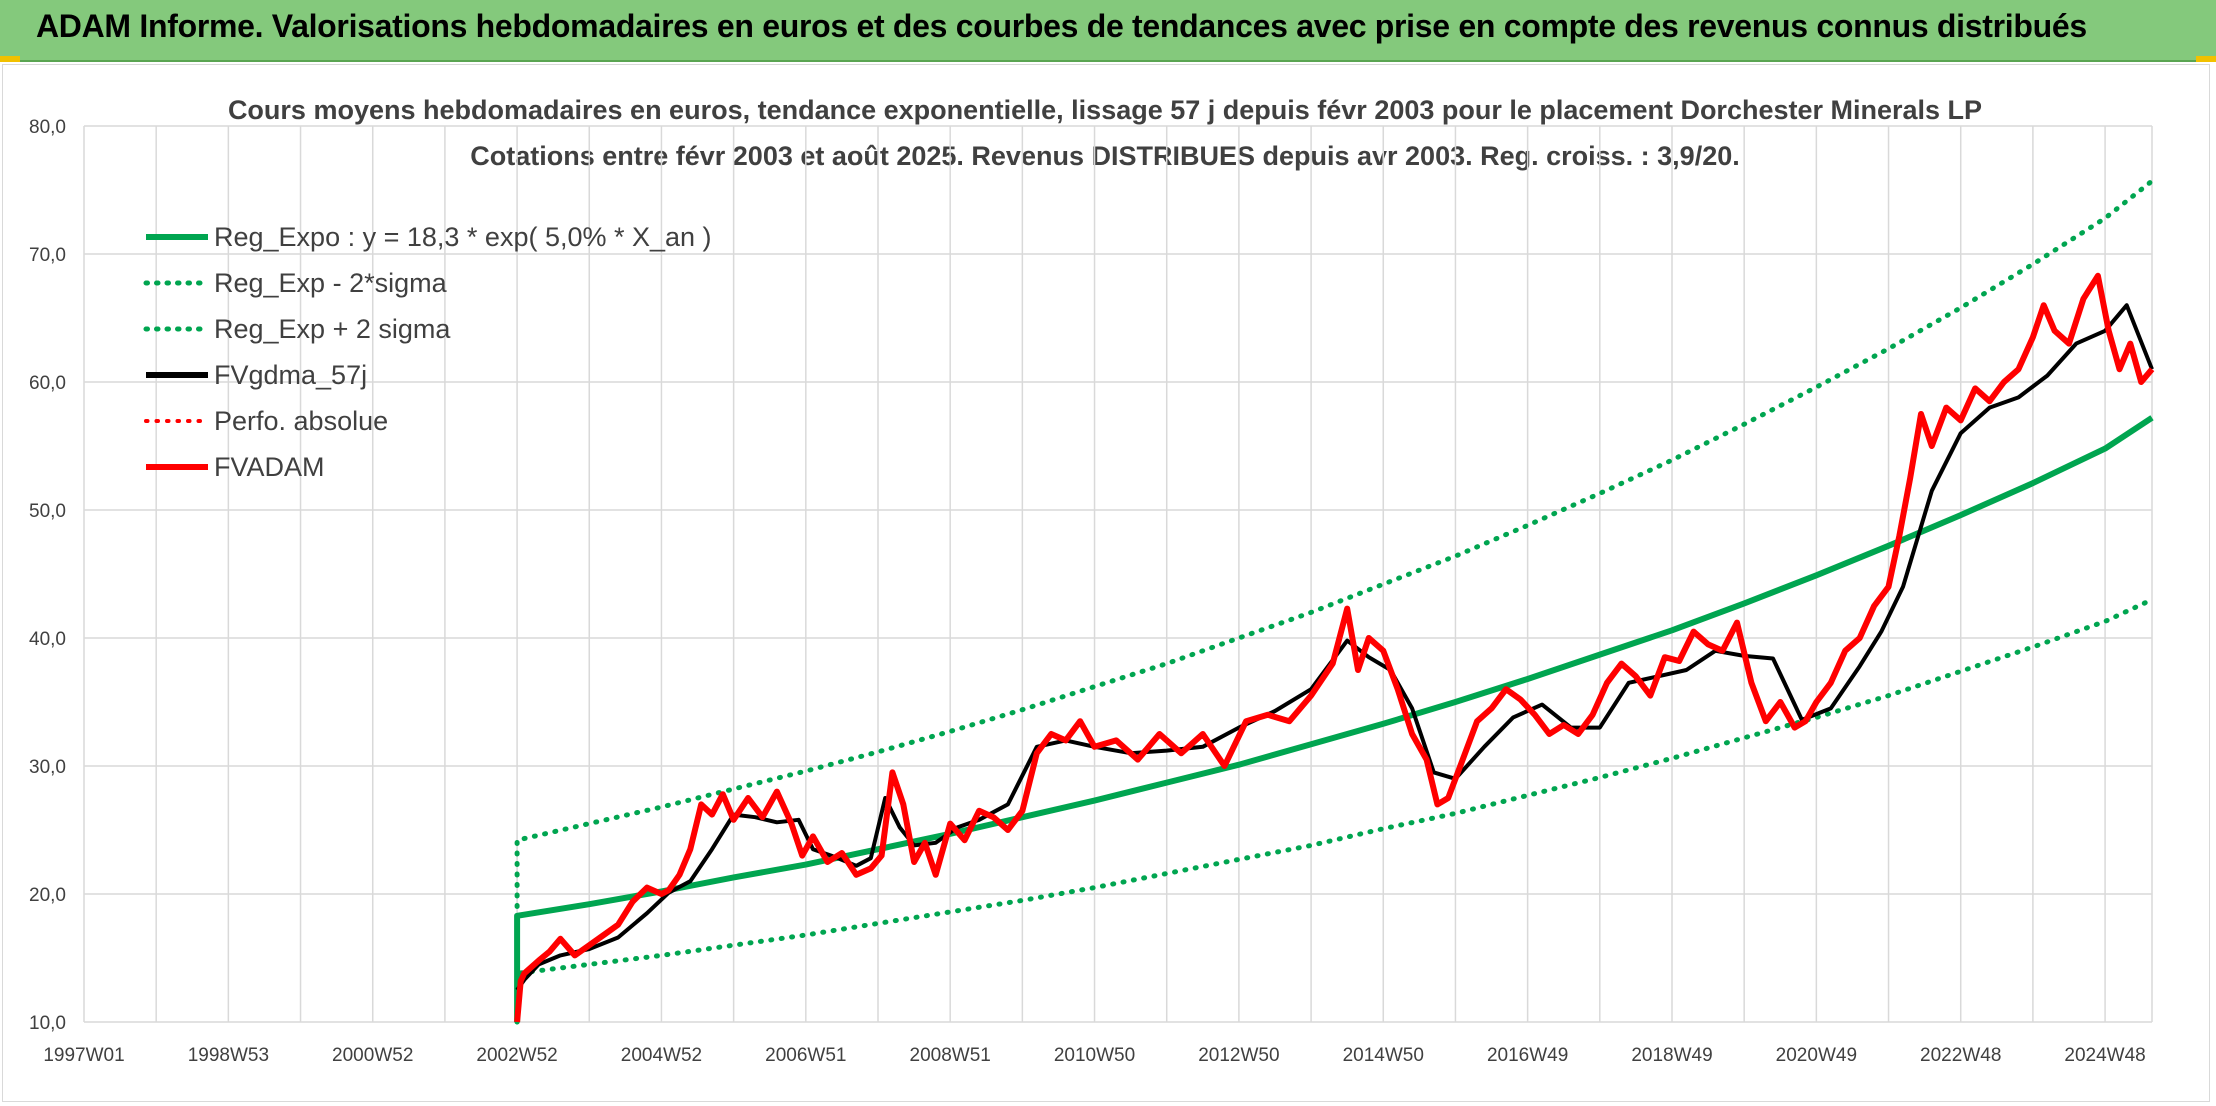 The width and height of the screenshot is (2216, 1106). What do you see at coordinates (47, 383) in the screenshot?
I see `y-tick-label: 60,0` at bounding box center [47, 383].